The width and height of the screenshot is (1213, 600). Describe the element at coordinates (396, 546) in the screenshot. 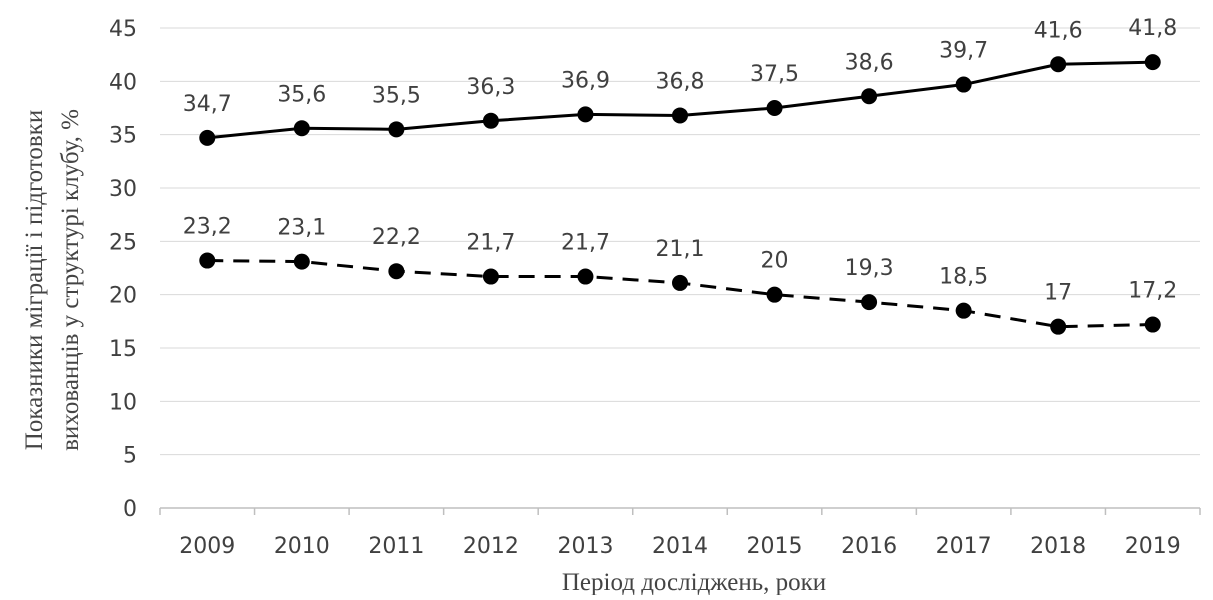

I see `x-tick-label: 2011` at that location.